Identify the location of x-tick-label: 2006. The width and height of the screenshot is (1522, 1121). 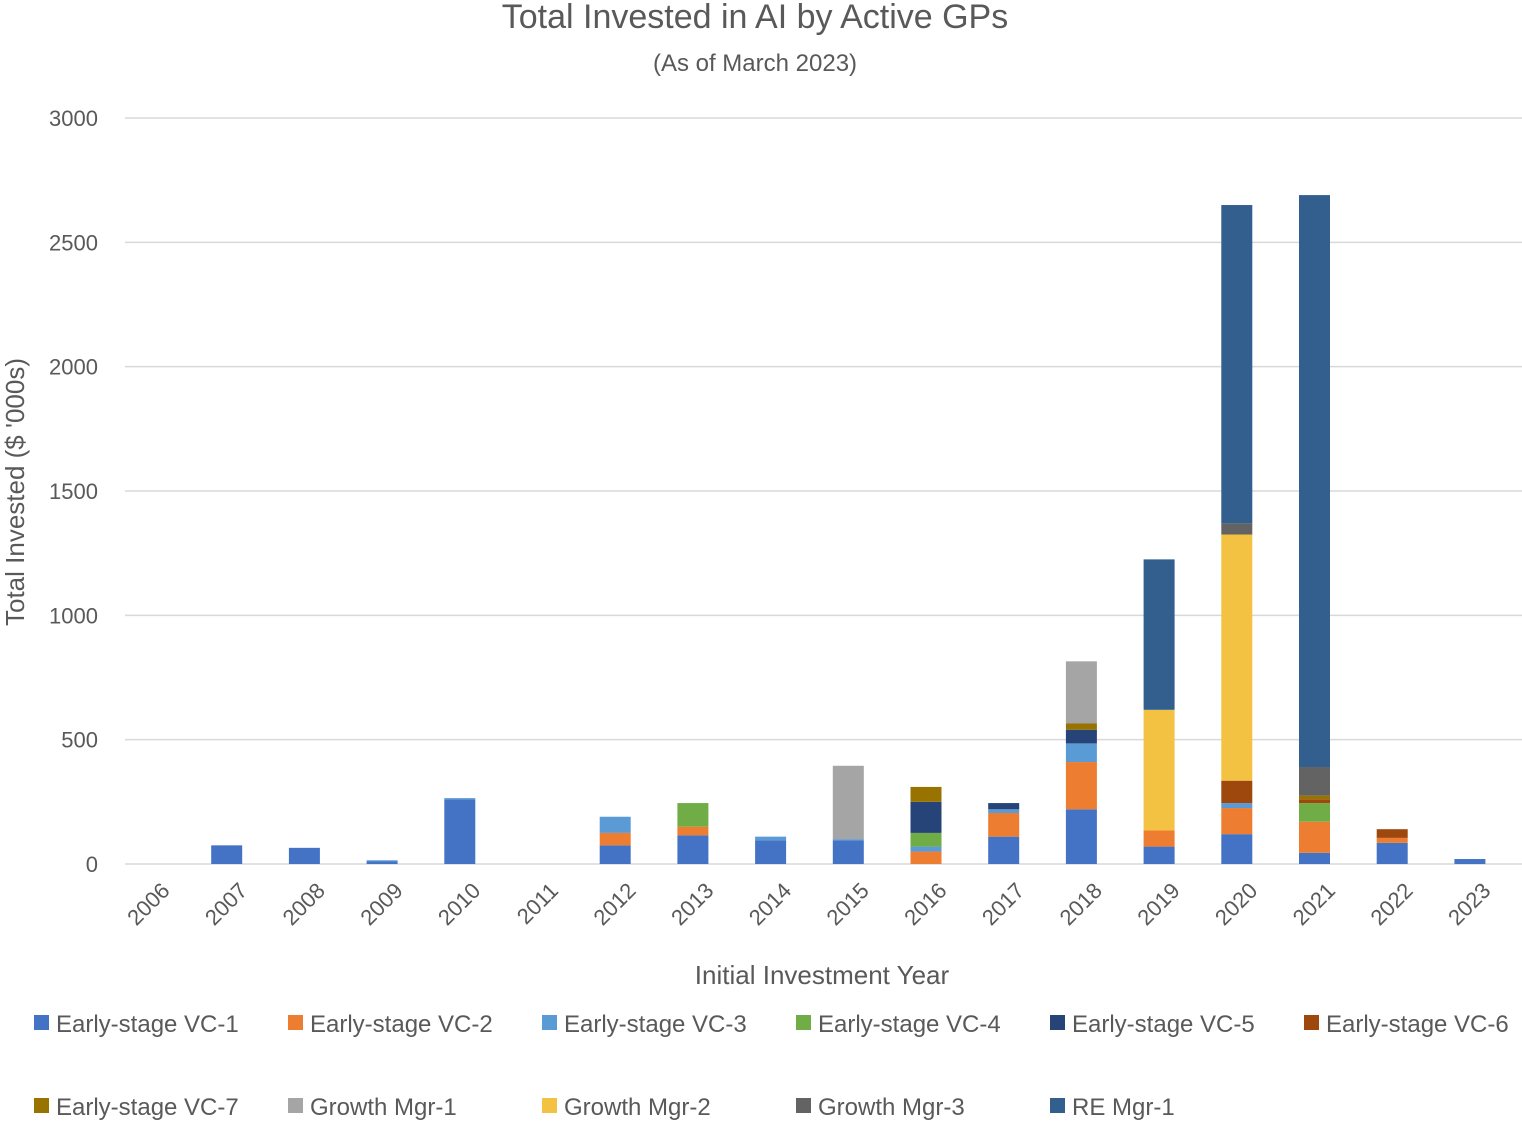
(148, 904).